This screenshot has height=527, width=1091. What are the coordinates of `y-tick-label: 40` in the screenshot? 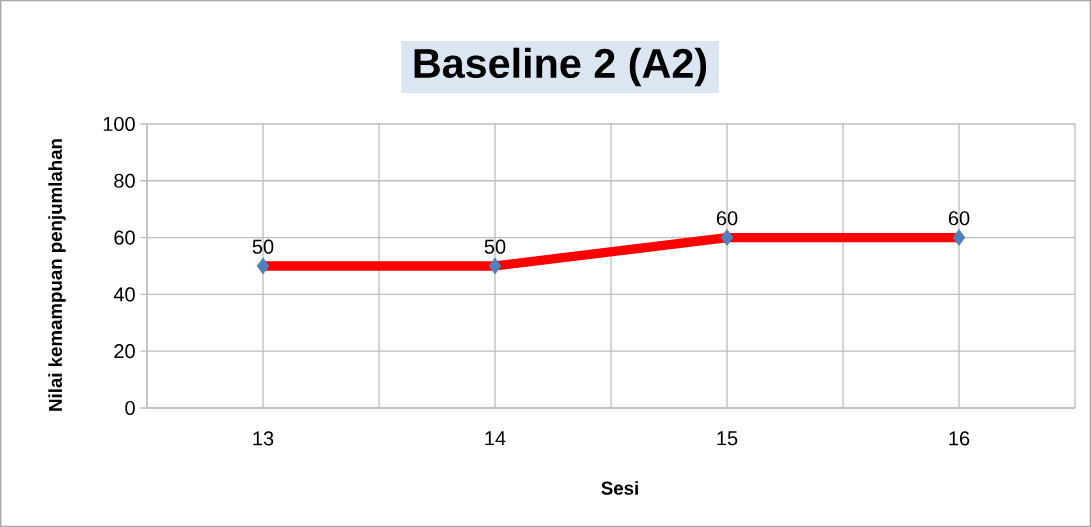 It's located at (124, 294).